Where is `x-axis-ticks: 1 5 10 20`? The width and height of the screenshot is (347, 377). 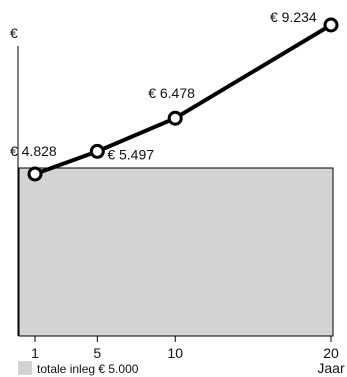
x-axis-ticks: 1 5 10 20 is located at coordinates (185, 348).